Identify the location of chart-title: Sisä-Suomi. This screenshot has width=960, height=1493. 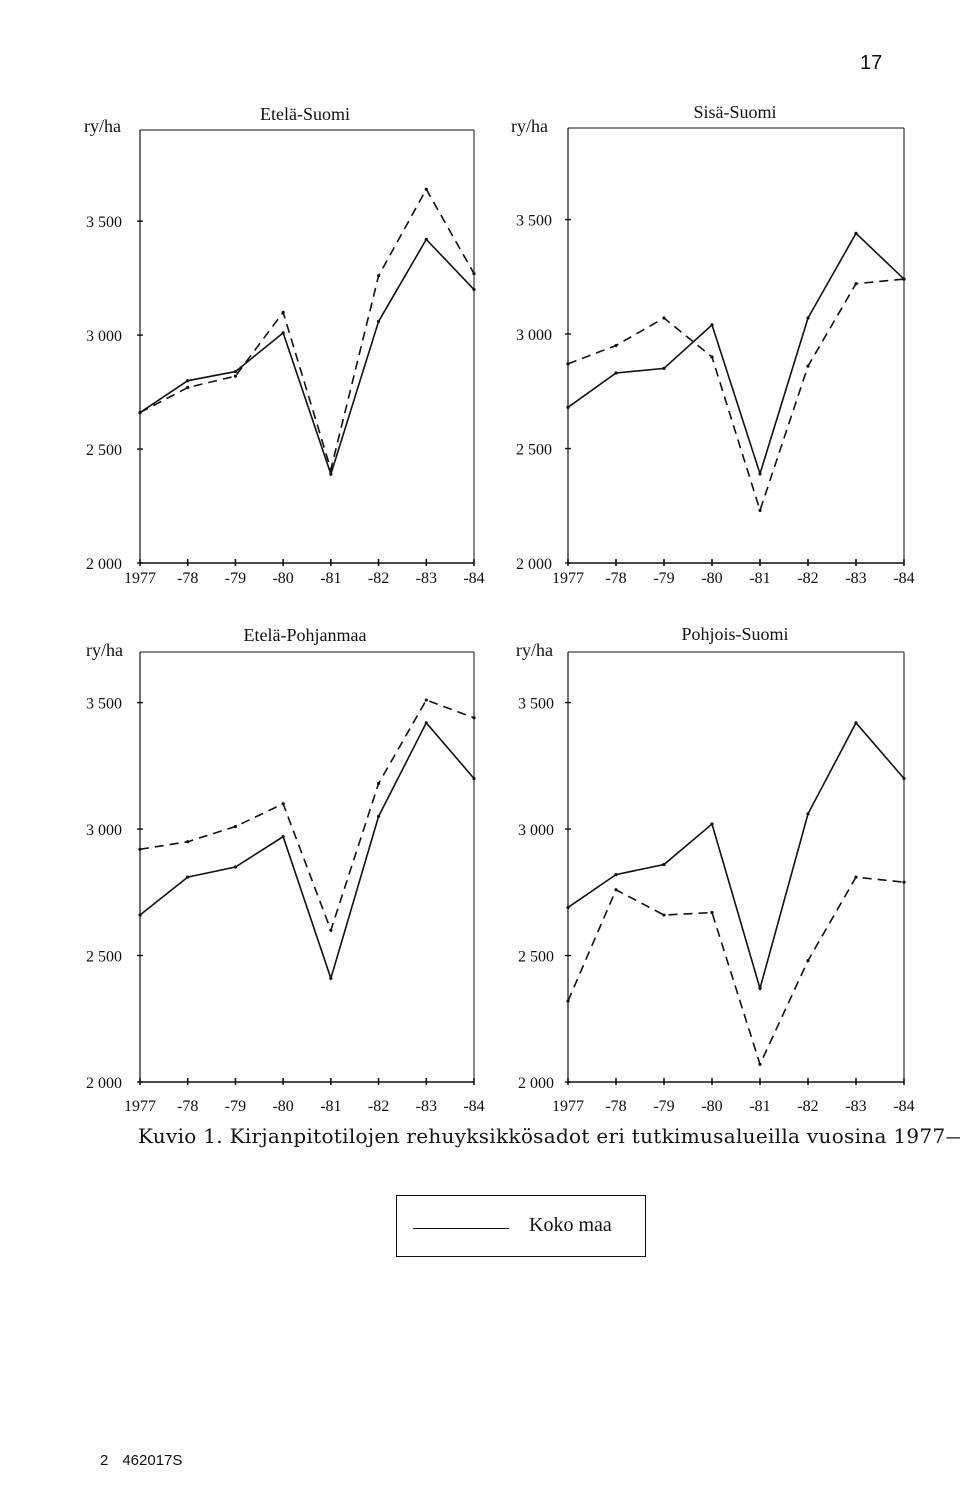
(734, 112).